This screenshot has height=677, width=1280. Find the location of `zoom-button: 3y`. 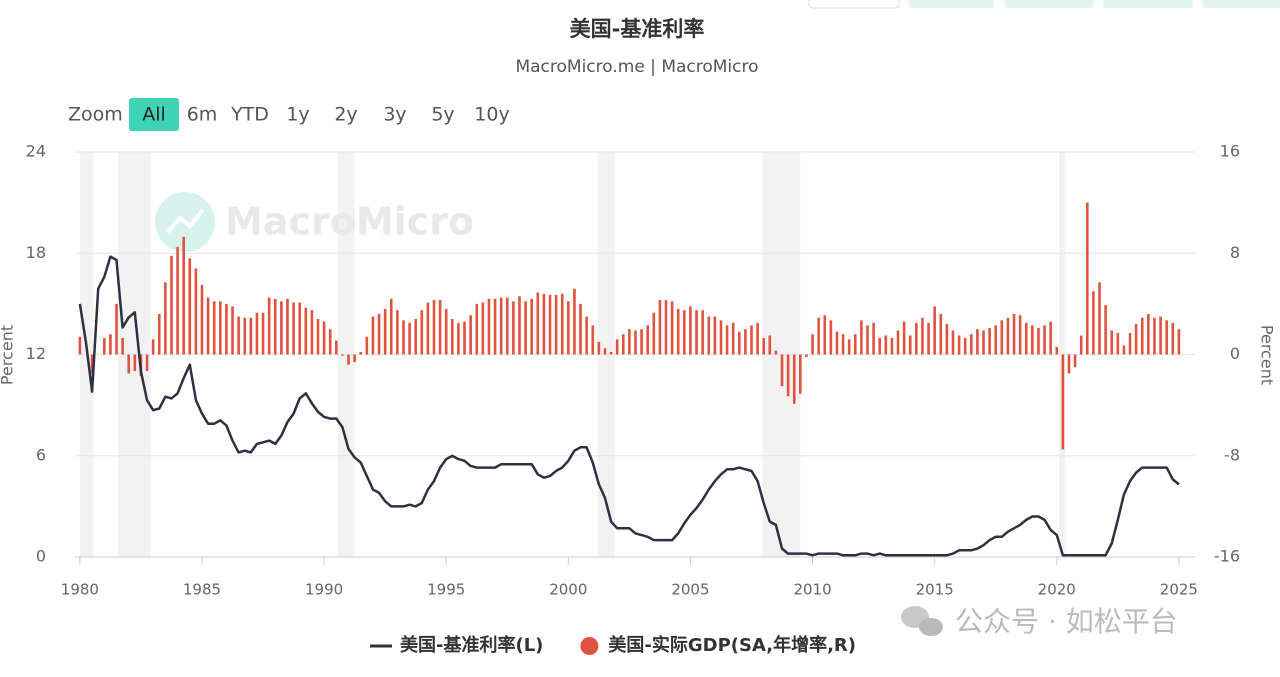

zoom-button: 3y is located at coordinates (394, 115).